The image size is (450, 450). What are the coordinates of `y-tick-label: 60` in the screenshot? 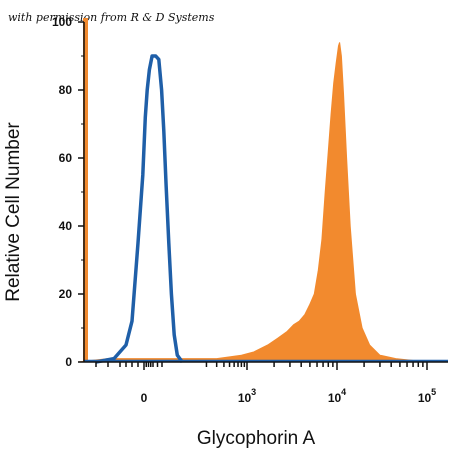 It's located at (66, 158).